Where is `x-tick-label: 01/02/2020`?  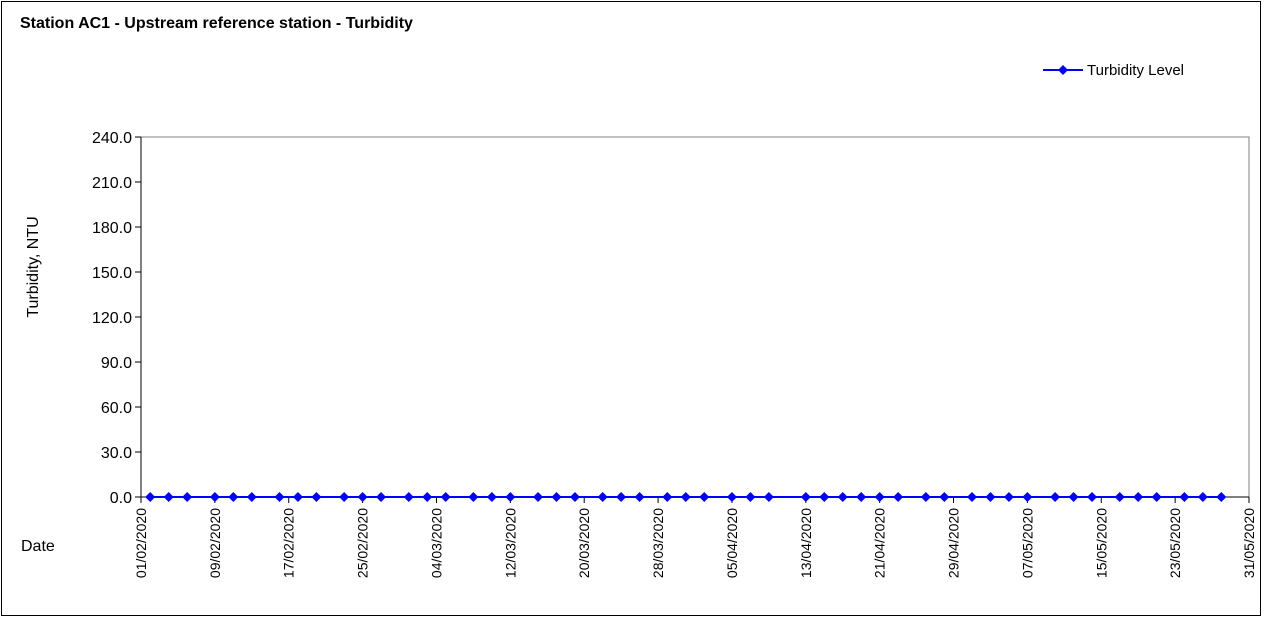
x-tick-label: 01/02/2020 is located at coordinates (141, 543).